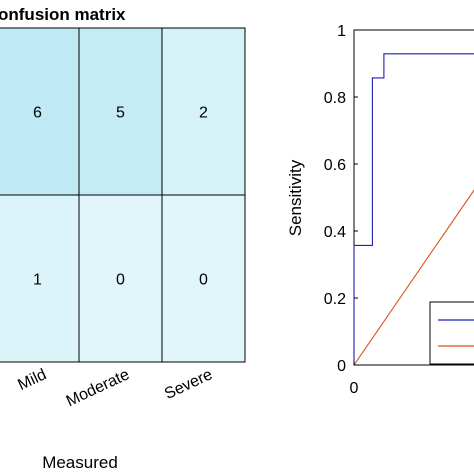  Describe the element at coordinates (295, 197) in the screenshot. I see `y-axis-label: Sensitivity` at that location.